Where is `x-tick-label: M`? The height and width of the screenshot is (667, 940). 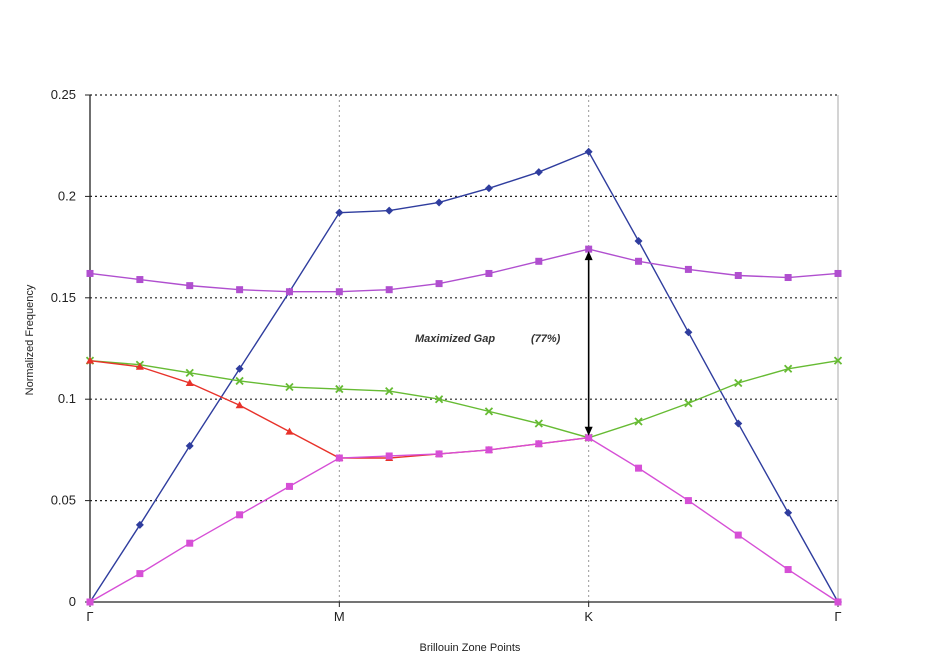 x-tick-label: M is located at coordinates (339, 616).